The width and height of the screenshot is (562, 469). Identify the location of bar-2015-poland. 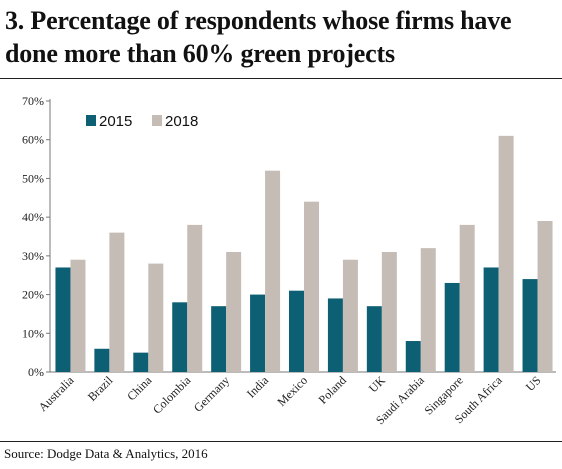
(335, 335).